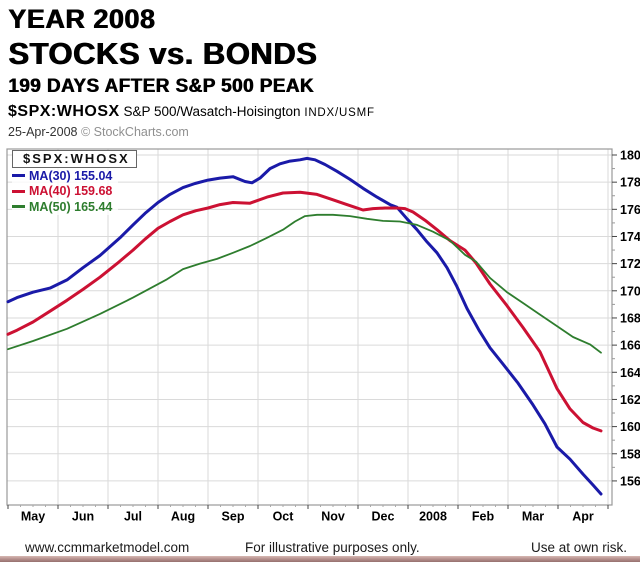 The image size is (640, 563). Describe the element at coordinates (71, 206) in the screenshot. I see `legend-item-label: MA(50) 165.44` at that location.